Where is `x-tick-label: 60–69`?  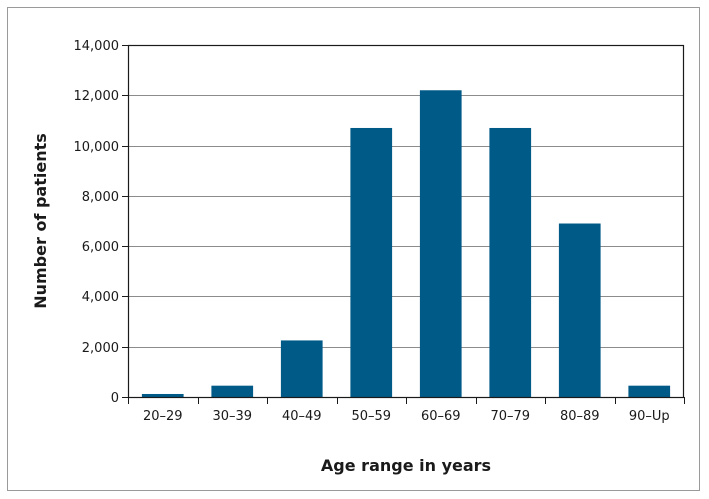
x-tick-label: 60–69 is located at coordinates (441, 416).